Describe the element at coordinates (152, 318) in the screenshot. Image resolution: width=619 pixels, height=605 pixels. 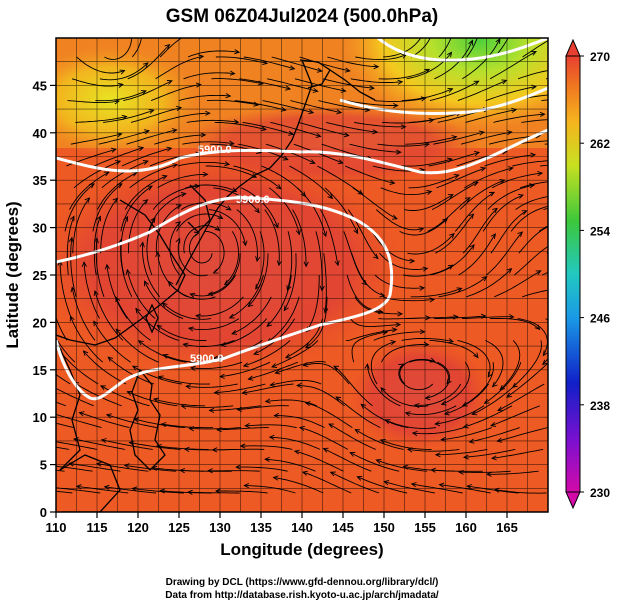
I see `coastline-taiwan` at that location.